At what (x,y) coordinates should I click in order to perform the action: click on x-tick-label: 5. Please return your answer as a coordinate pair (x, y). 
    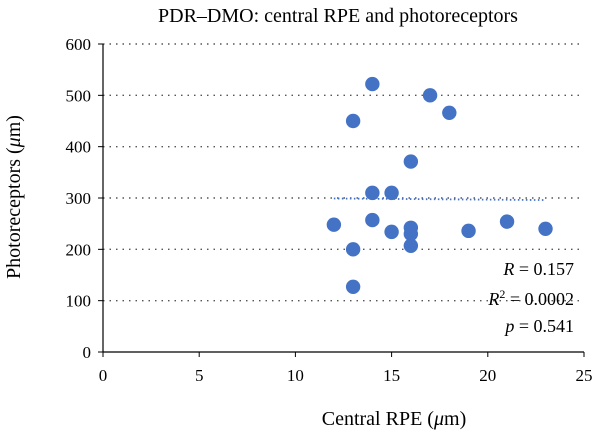
    Looking at the image, I should click on (199, 375).